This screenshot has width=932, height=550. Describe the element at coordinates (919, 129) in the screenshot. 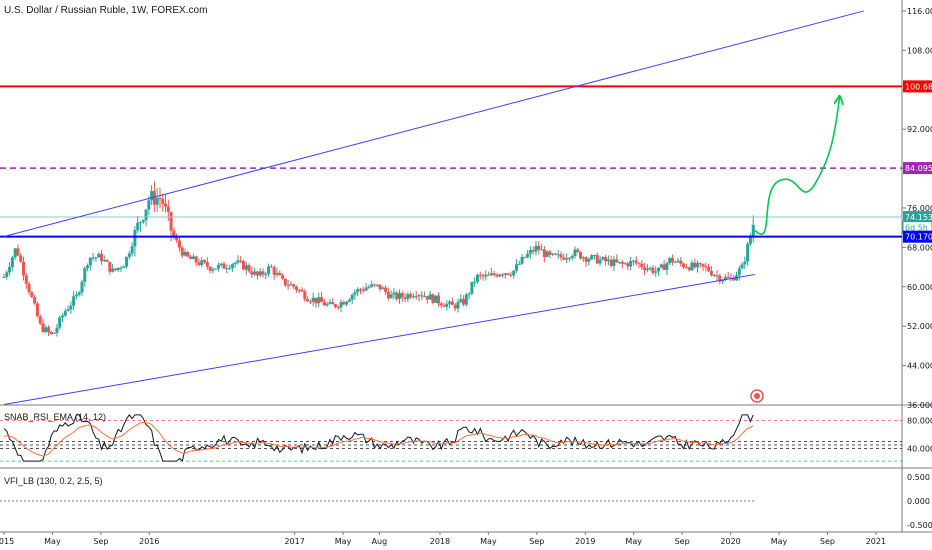

I see `price-tick-label: 92.000` at that location.